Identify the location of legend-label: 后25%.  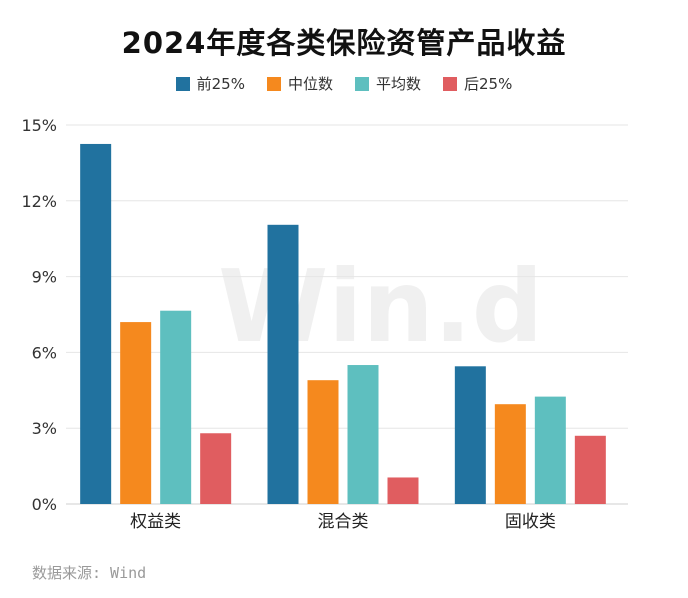
(488, 84).